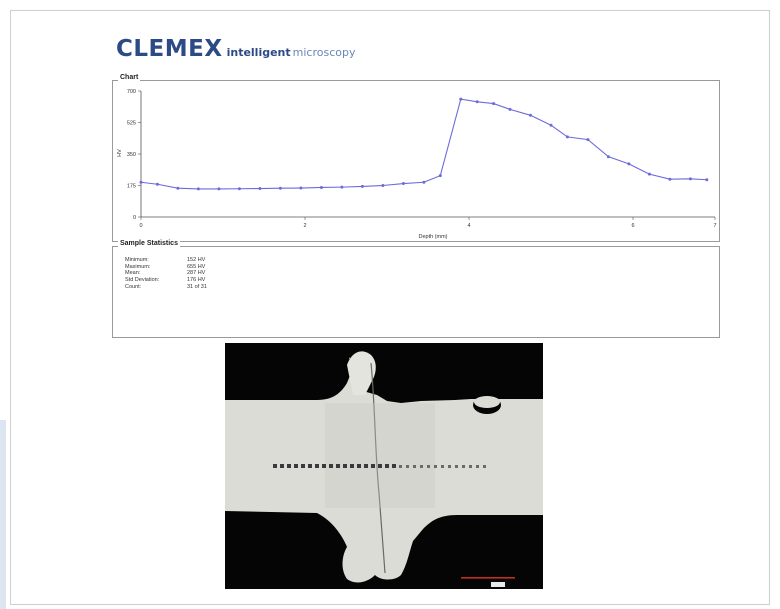 The width and height of the screenshot is (780, 609). Describe the element at coordinates (258, 52) in the screenshot. I see `logo-tagline-bold: intelligent` at that location.